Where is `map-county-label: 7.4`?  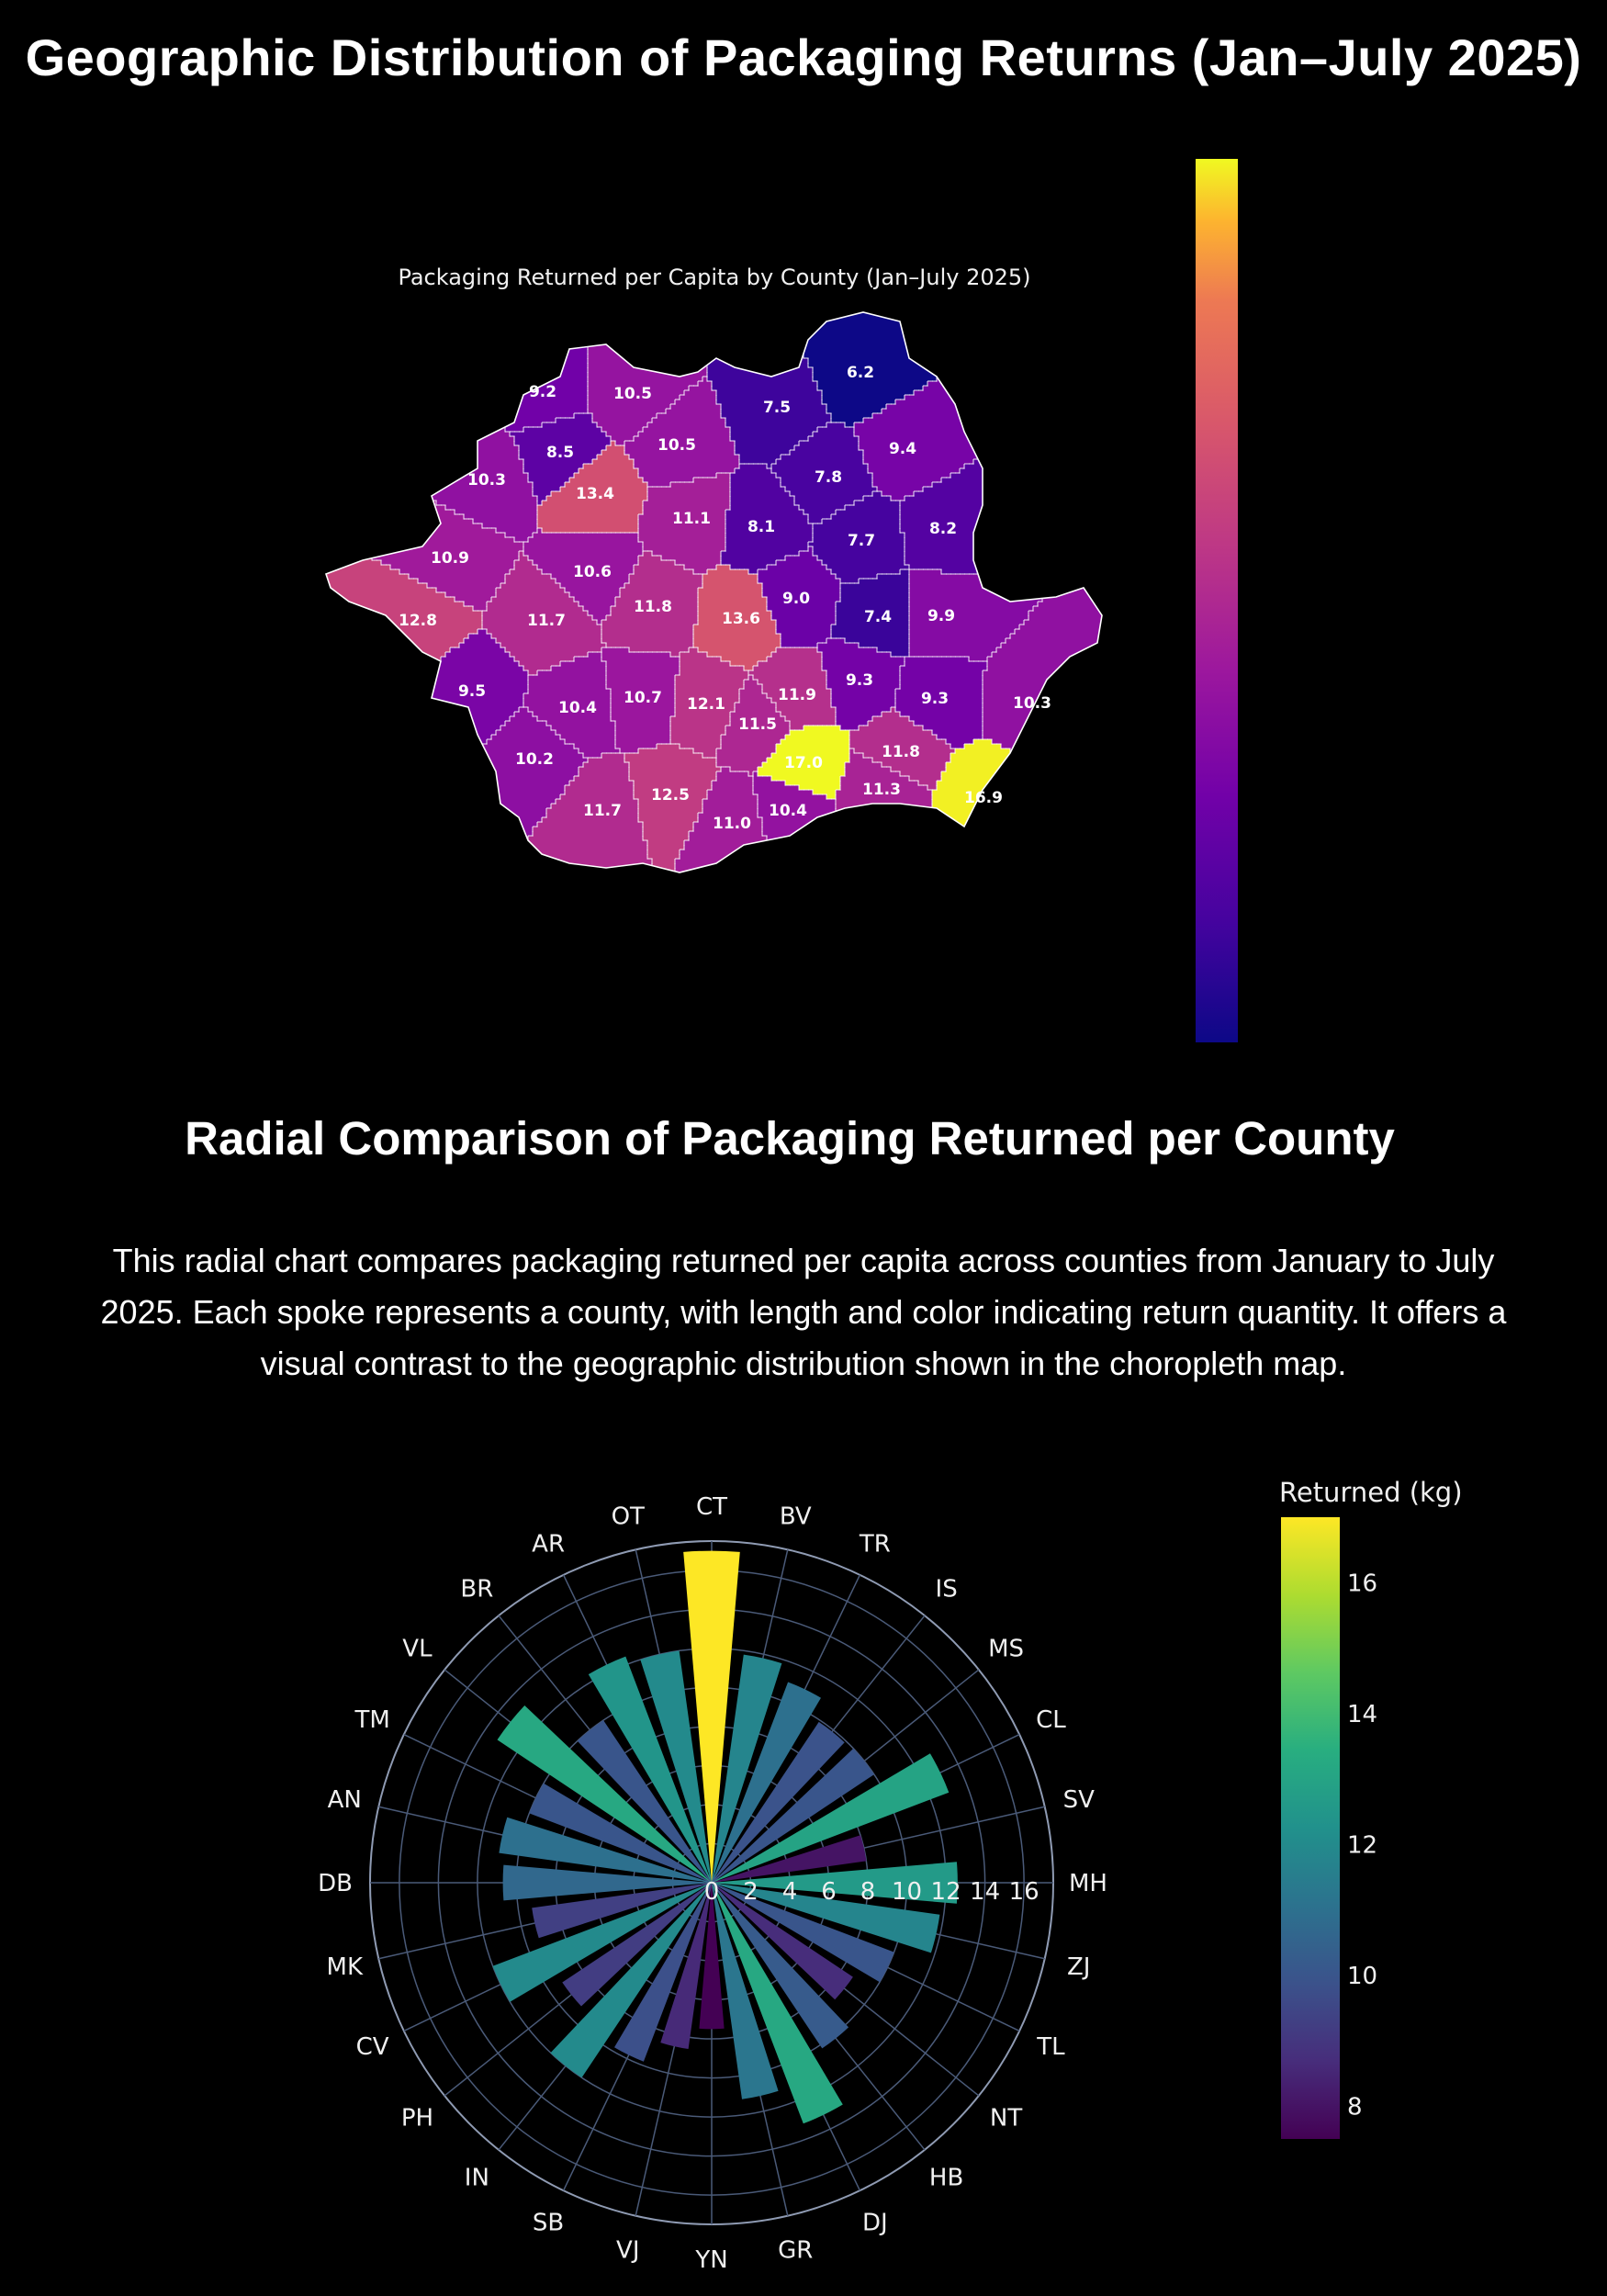
map-county-label: 7.4 is located at coordinates (878, 617).